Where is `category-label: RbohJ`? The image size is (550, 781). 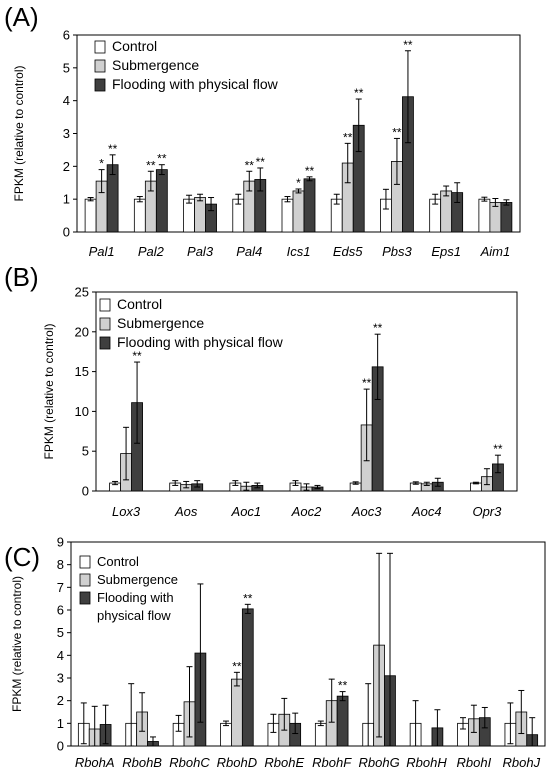
category-label: RbohJ is located at coordinates (522, 762).